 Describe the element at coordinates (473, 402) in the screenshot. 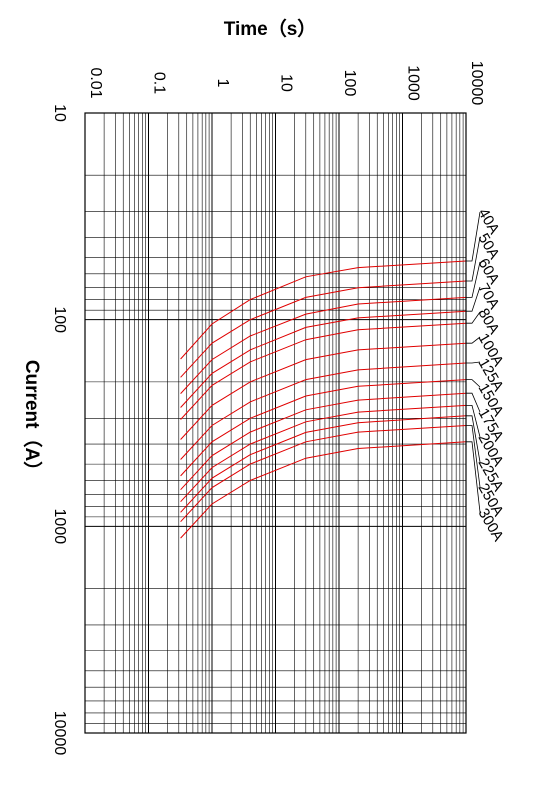

I see `leader-175A` at that location.